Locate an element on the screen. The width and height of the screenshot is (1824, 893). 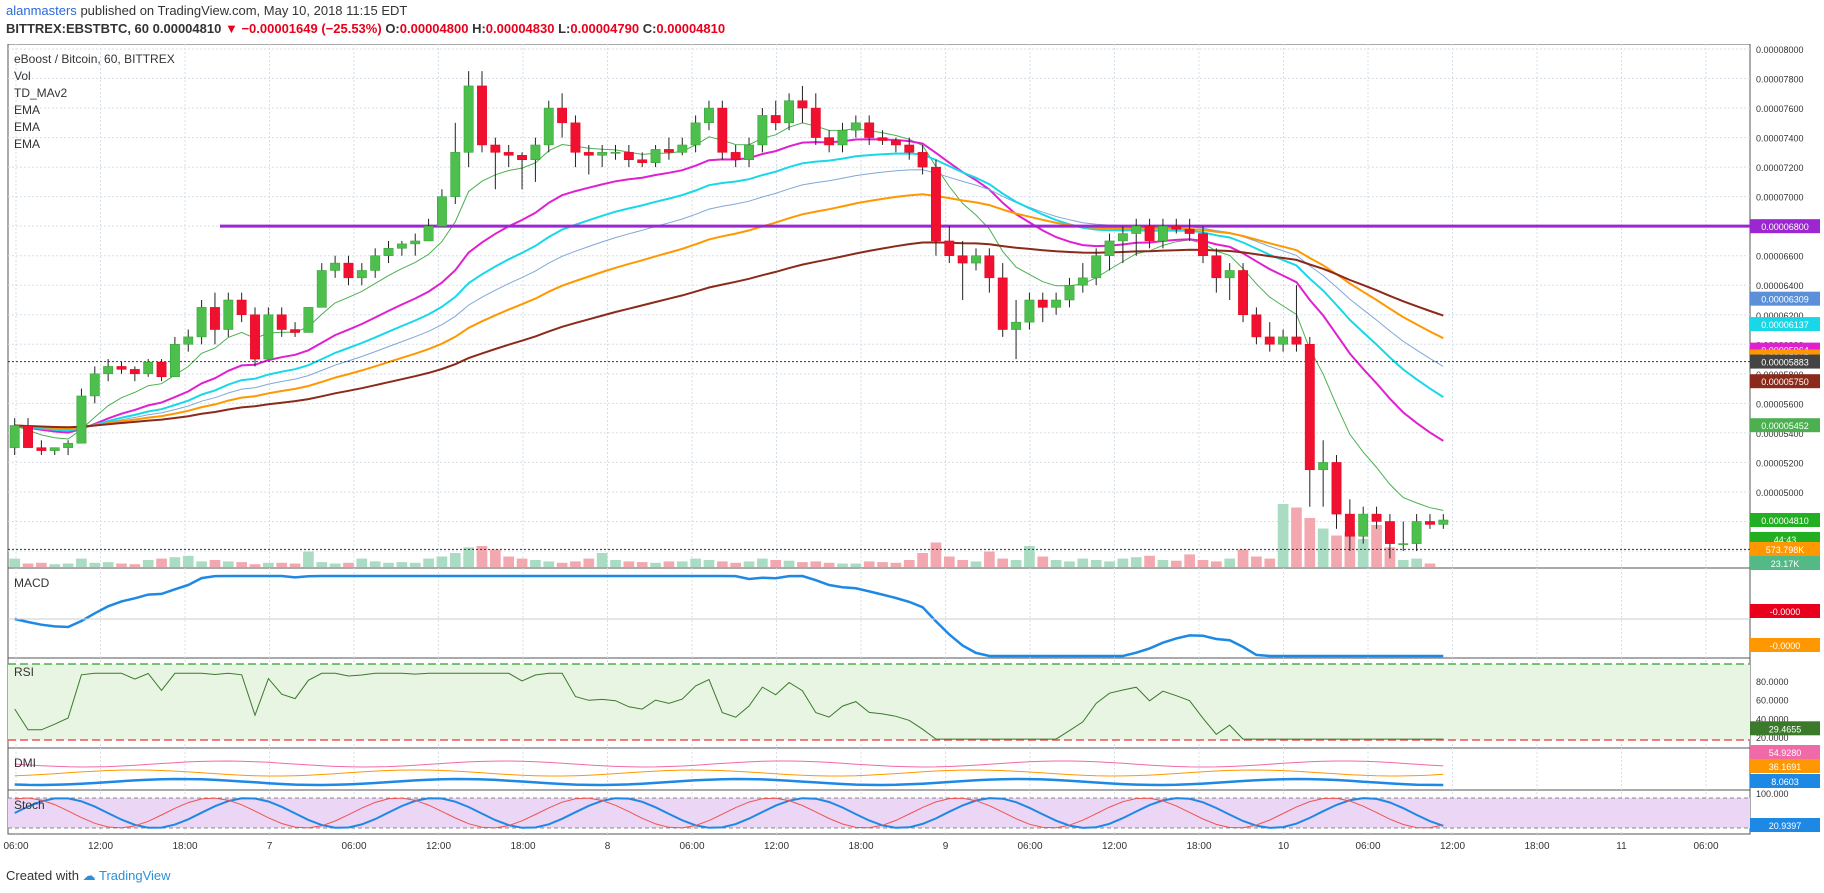
stoch-line is located at coordinates (729, 813).